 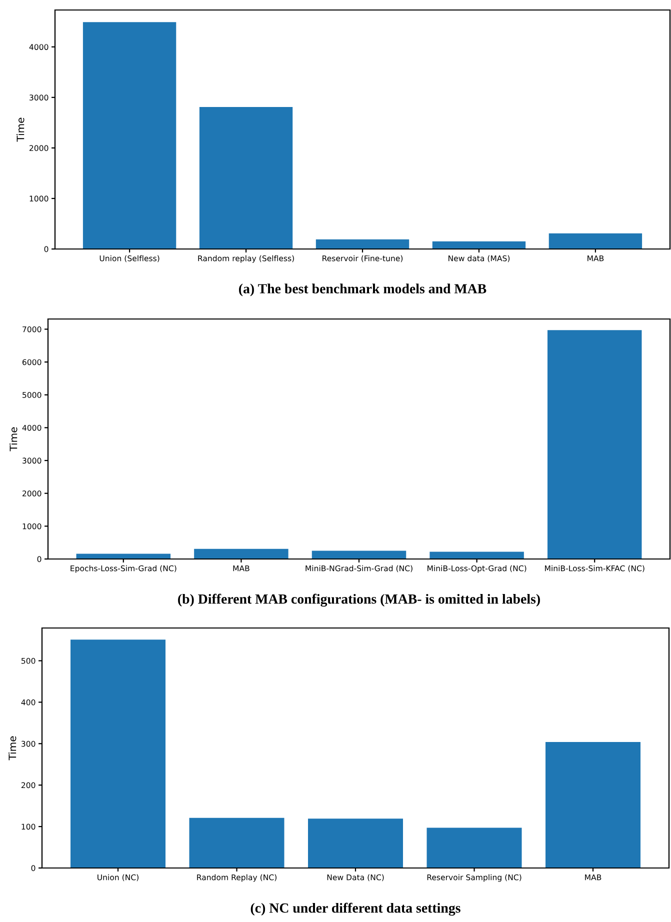 I want to click on text: (a) The best benchmark models and MAB, so click(x=362, y=290).